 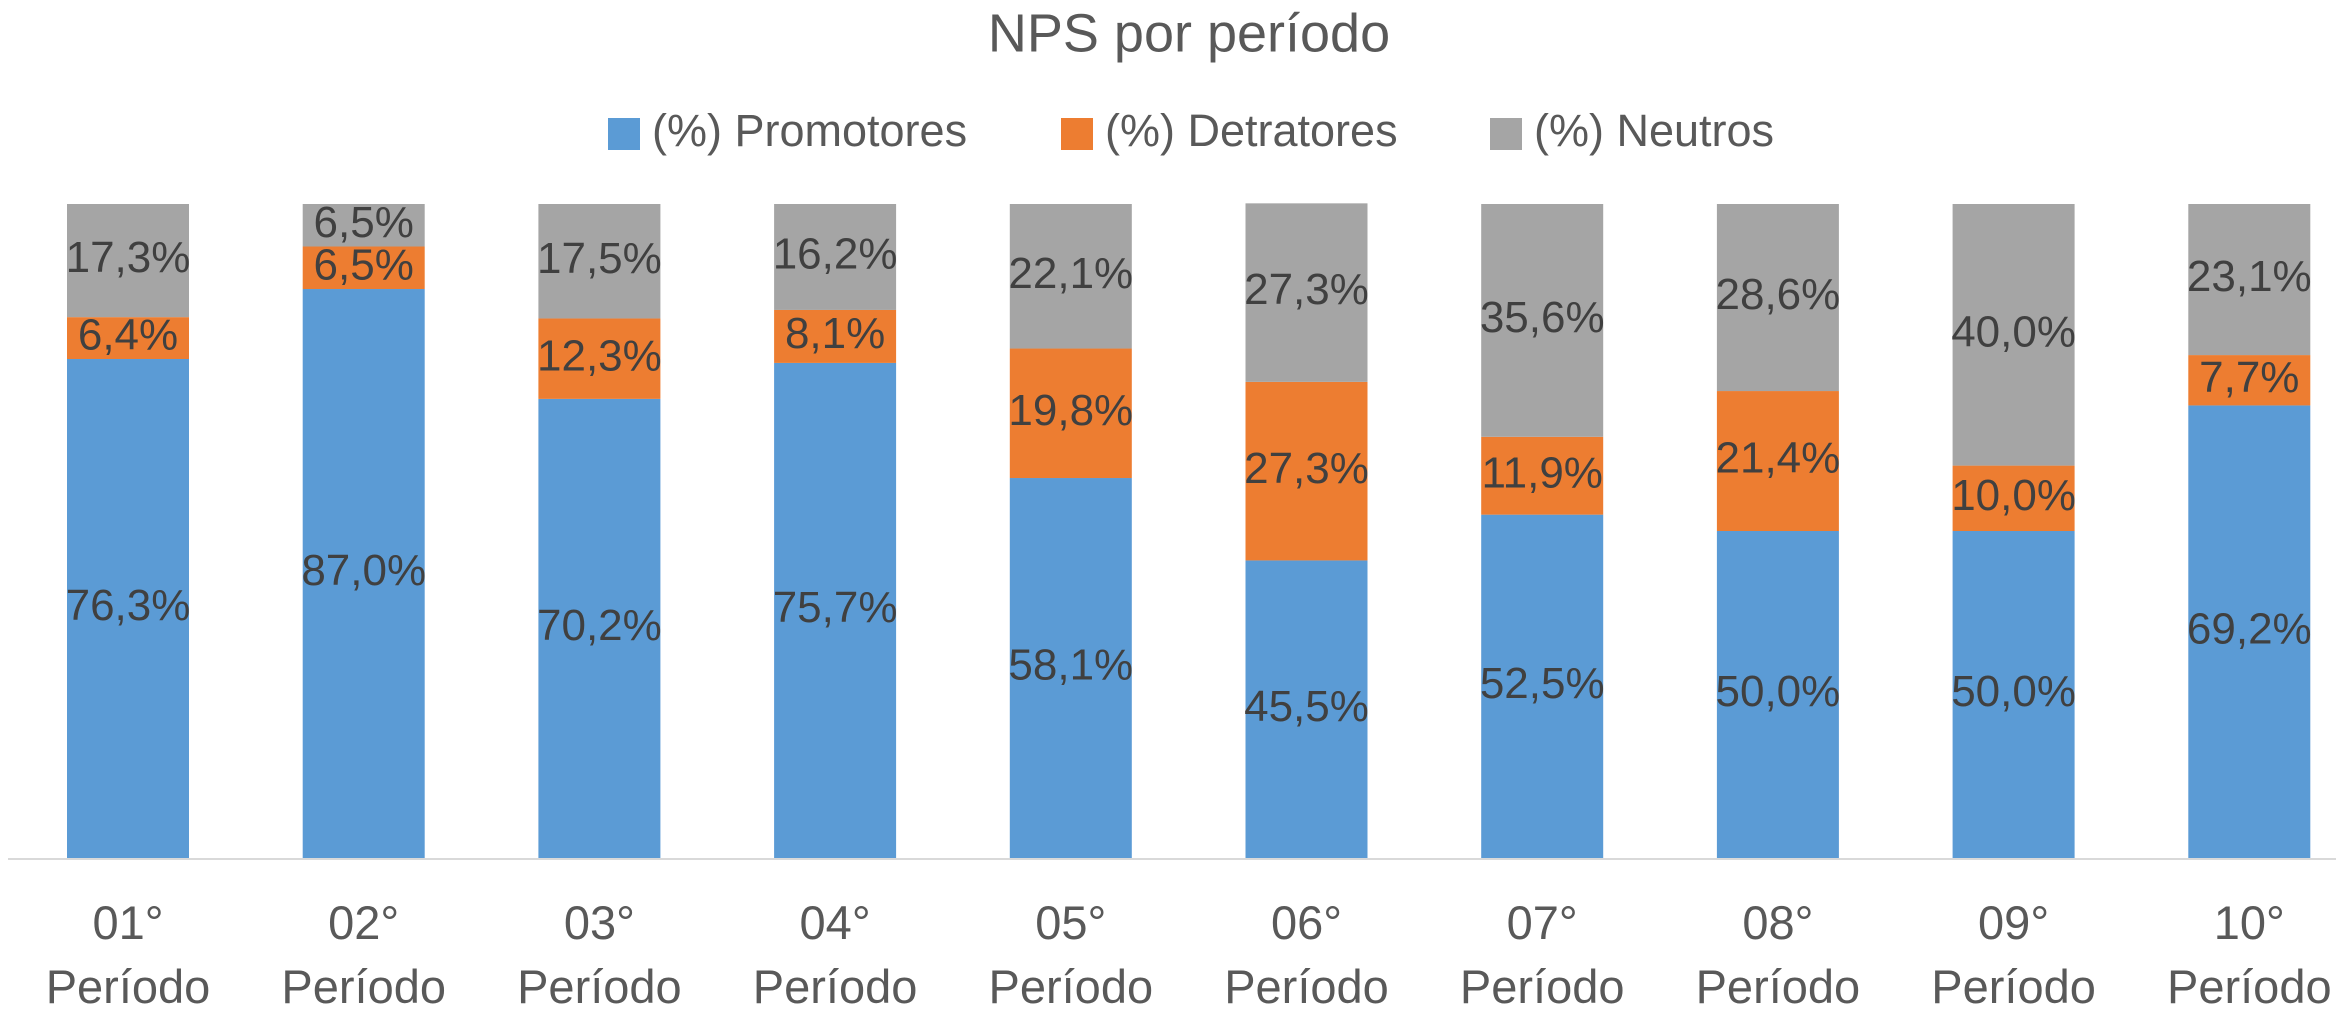 I want to click on x-tick-label: 07° Período, so click(x=1542, y=954).